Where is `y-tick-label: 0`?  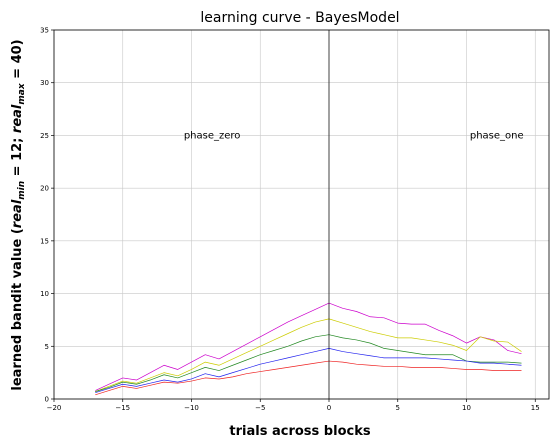
y-tick-label: 0 is located at coordinates (47, 400).